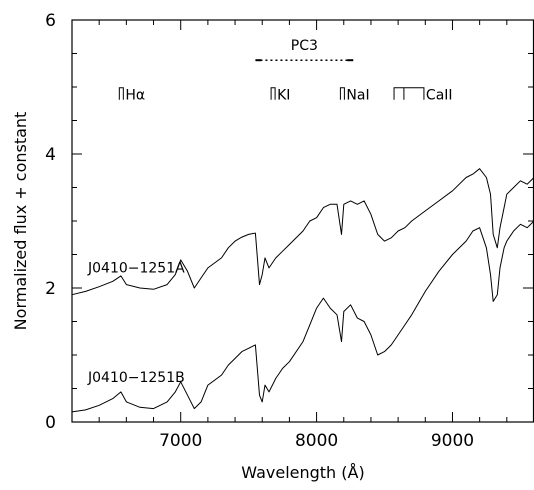  I want to click on feature-label: NaI, so click(357, 96).